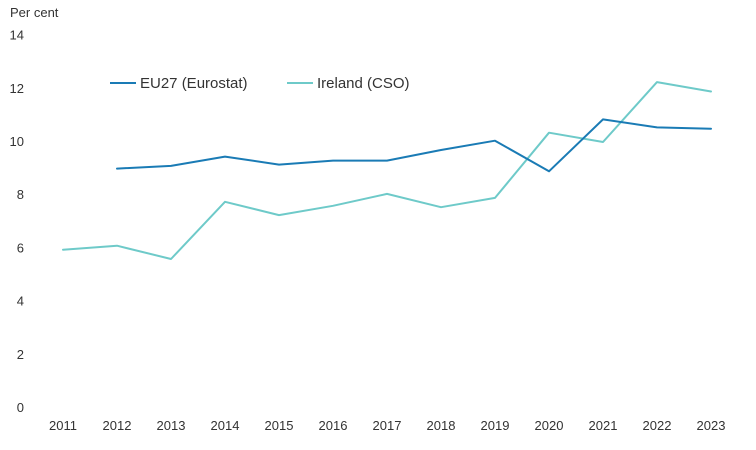  Describe the element at coordinates (20, 247) in the screenshot. I see `y-tick-label: 6` at that location.